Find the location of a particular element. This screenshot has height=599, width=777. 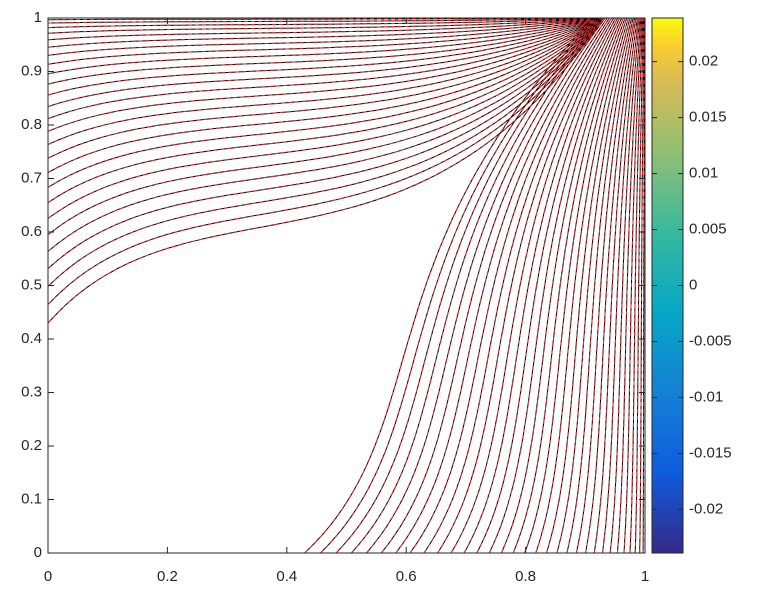

y-tick-label: 0.9 is located at coordinates (31, 70).